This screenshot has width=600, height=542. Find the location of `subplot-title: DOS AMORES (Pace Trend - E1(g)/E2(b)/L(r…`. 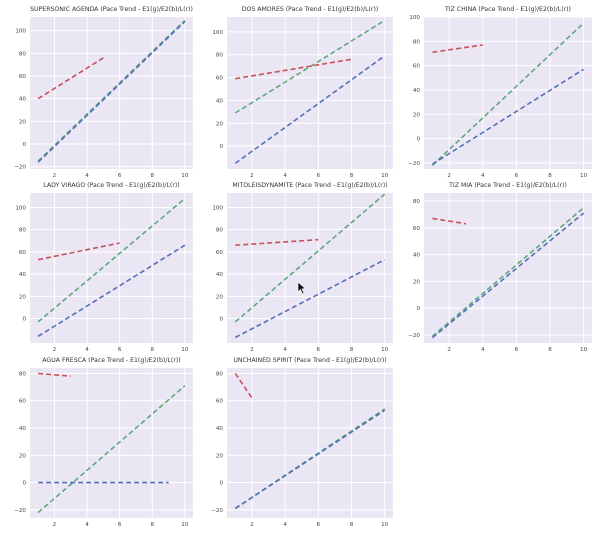

subplot-title: DOS AMORES (Pace Trend - E1(g)/E2(b)/L(r… is located at coordinates (310, 9).